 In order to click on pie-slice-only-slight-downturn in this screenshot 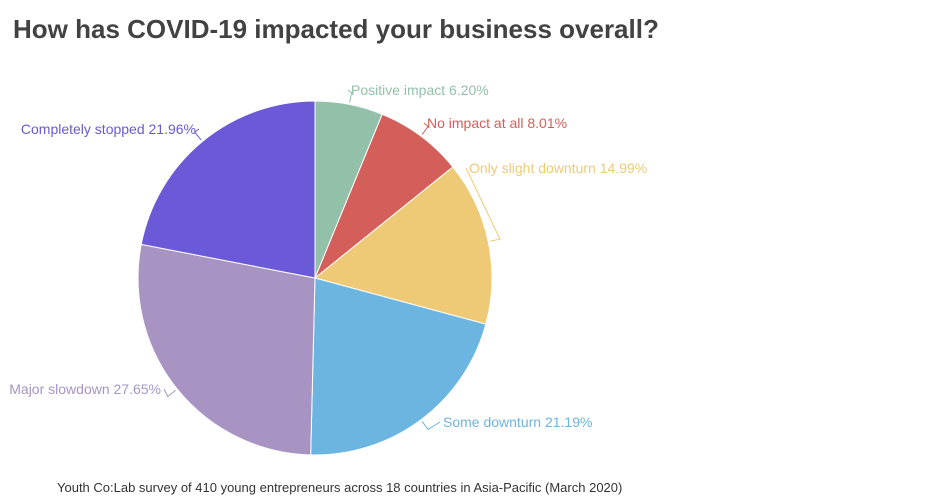, I will do `click(403, 245)`.